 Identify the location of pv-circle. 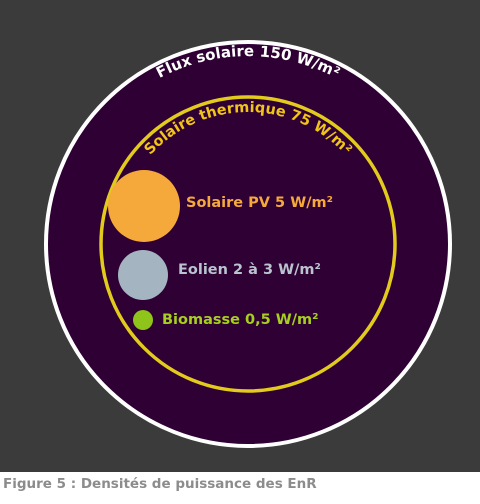
(144, 206).